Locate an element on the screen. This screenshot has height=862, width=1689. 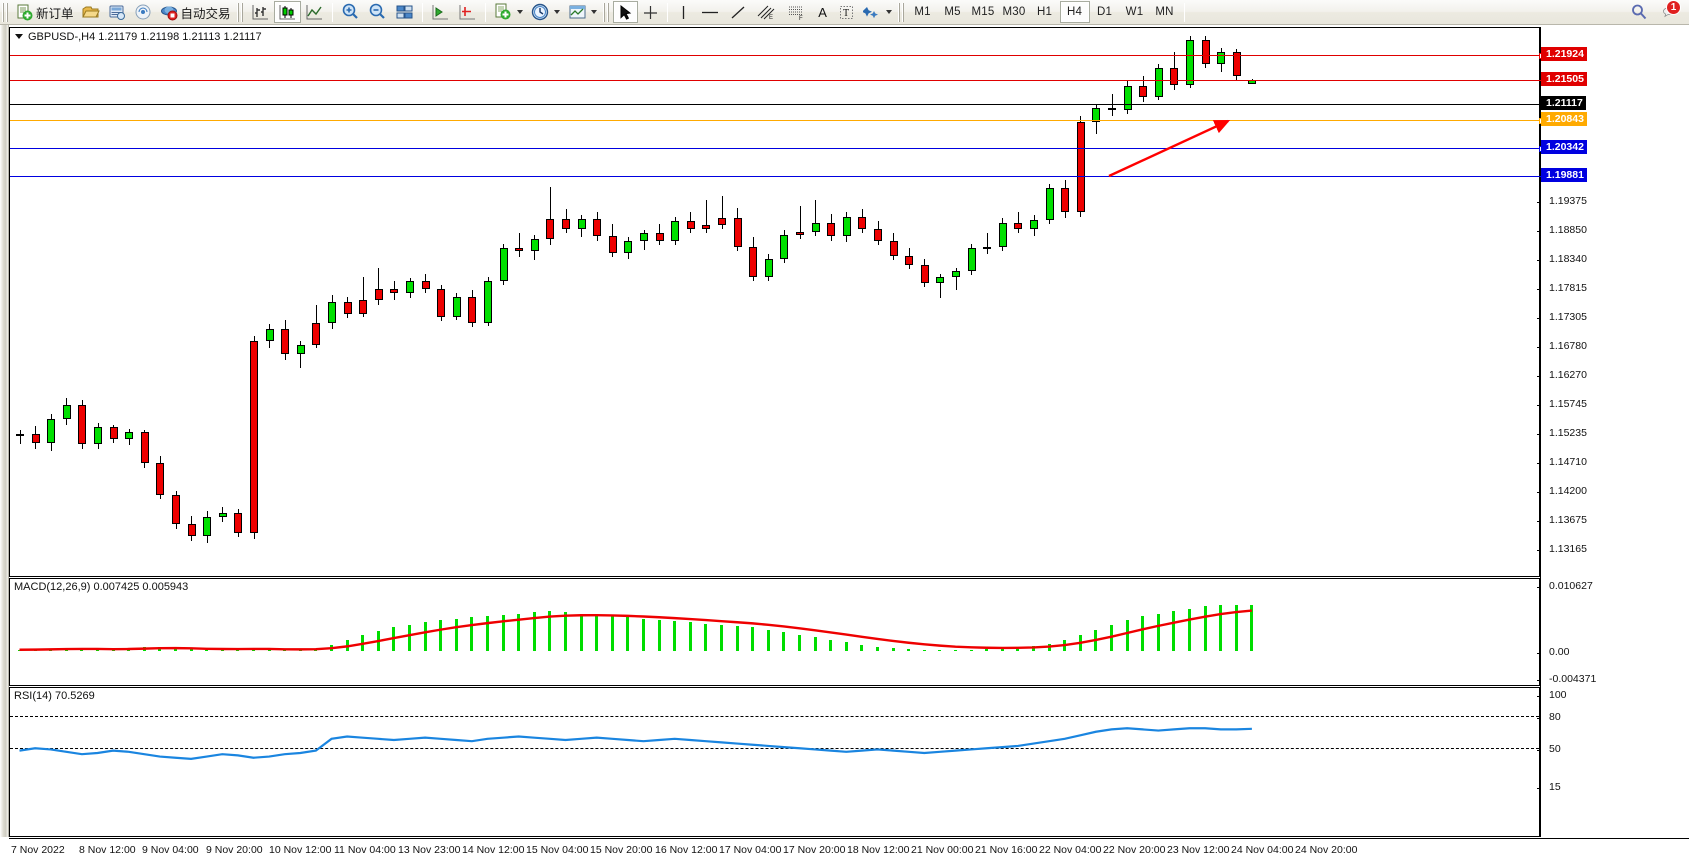
period-button is located at coordinates (545, 12).